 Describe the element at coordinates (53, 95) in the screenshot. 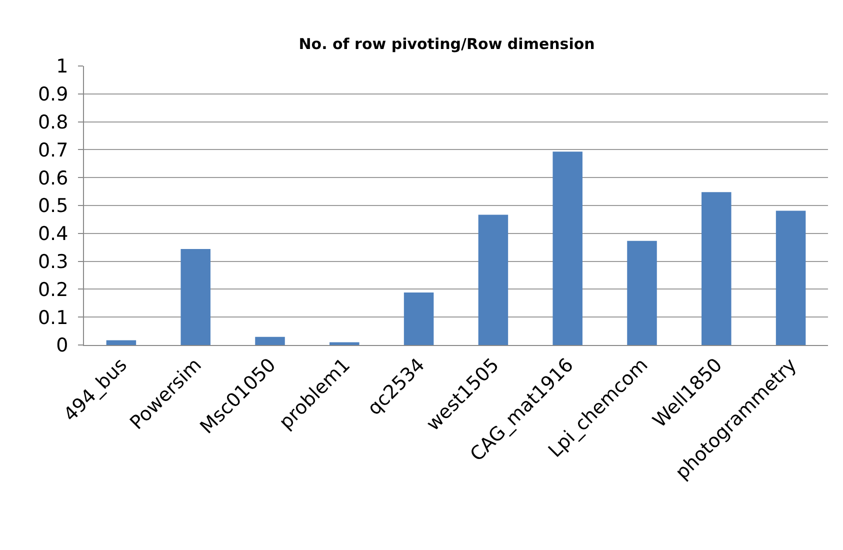

I see `y-tick-label: 0.9` at that location.